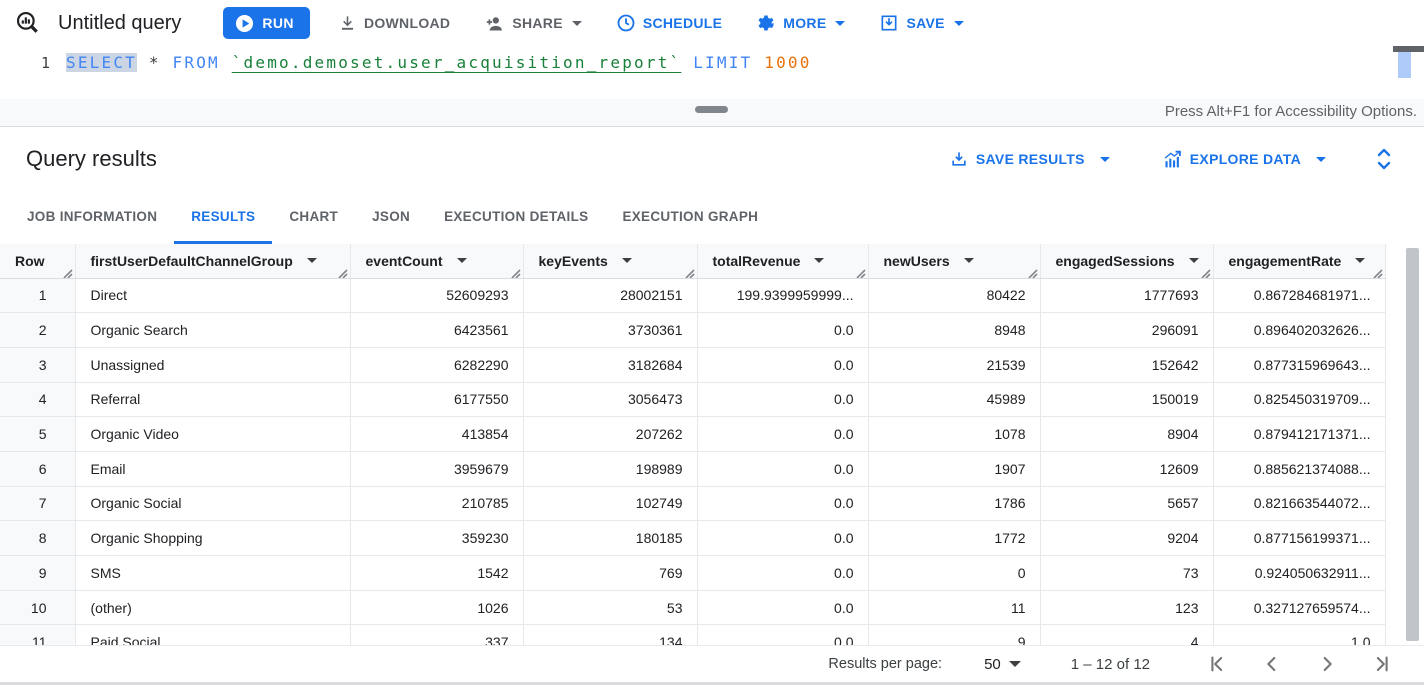 This screenshot has height=685, width=1424. What do you see at coordinates (1244, 159) in the screenshot?
I see `explore-data-button: EXPLORE DATA` at bounding box center [1244, 159].